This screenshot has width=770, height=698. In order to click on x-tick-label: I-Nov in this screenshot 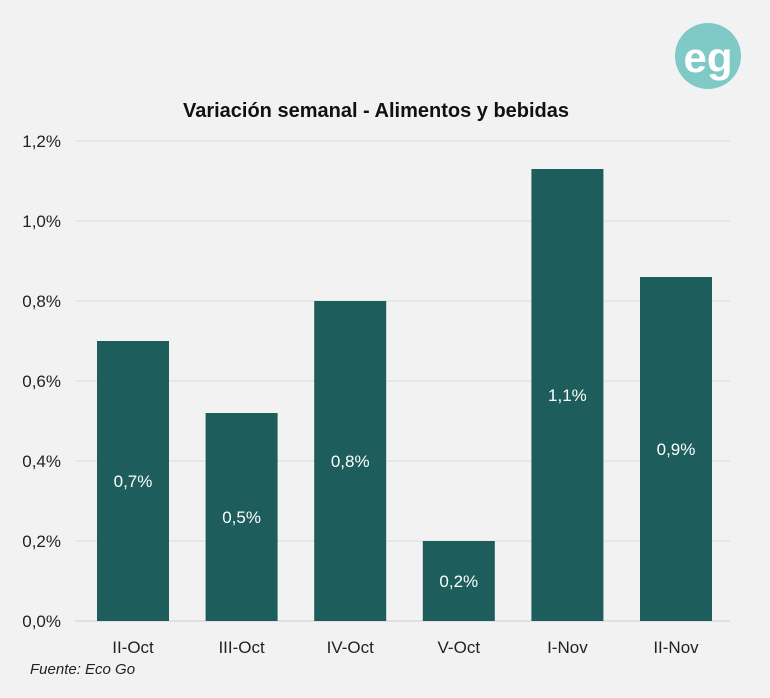, I will do `click(567, 647)`.